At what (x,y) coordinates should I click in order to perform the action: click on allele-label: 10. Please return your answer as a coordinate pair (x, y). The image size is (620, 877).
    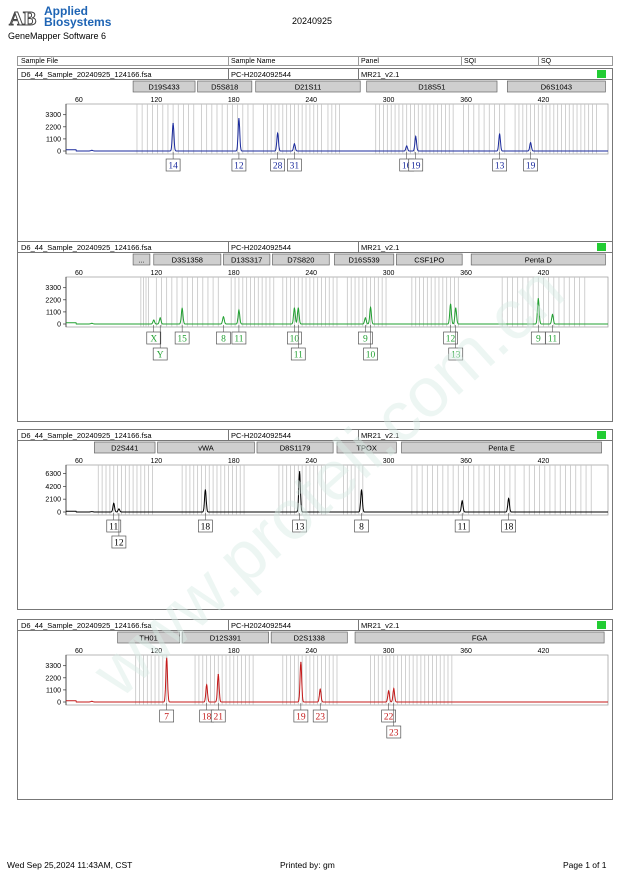
    Looking at the image, I should click on (294, 338).